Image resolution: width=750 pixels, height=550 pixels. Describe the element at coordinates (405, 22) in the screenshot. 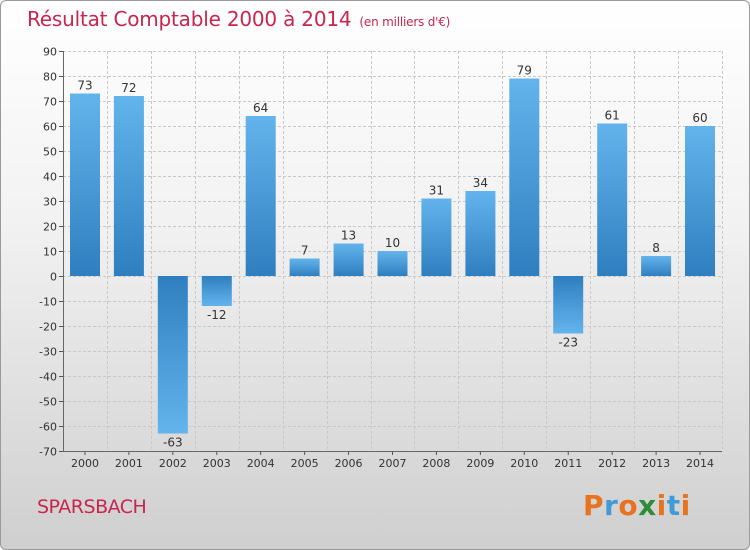

I see `chart-subtitle: (en milliers d'€)` at that location.